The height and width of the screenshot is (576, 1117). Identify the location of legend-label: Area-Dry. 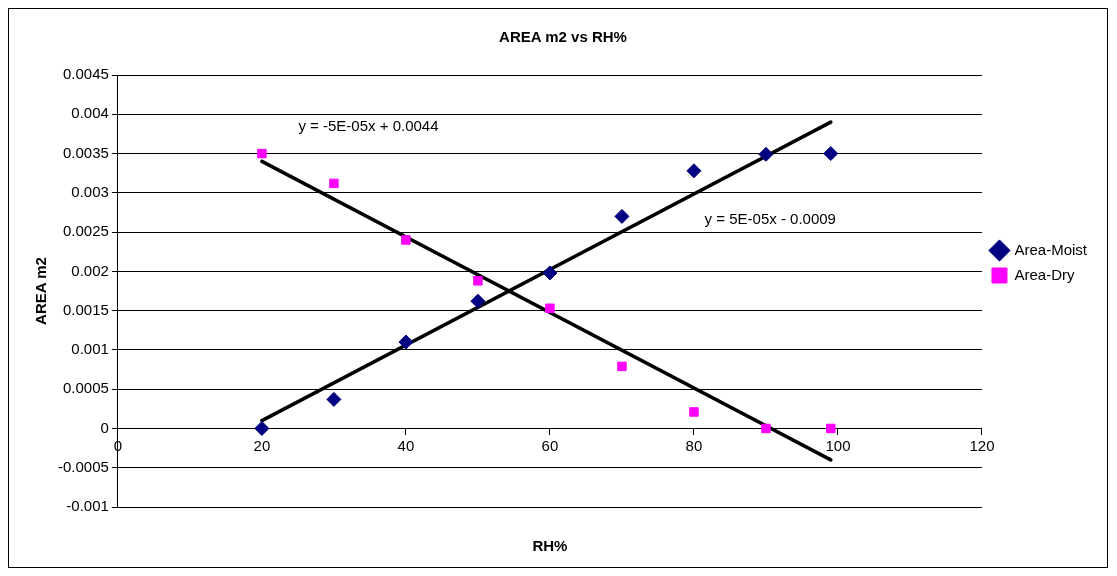
(1044, 274).